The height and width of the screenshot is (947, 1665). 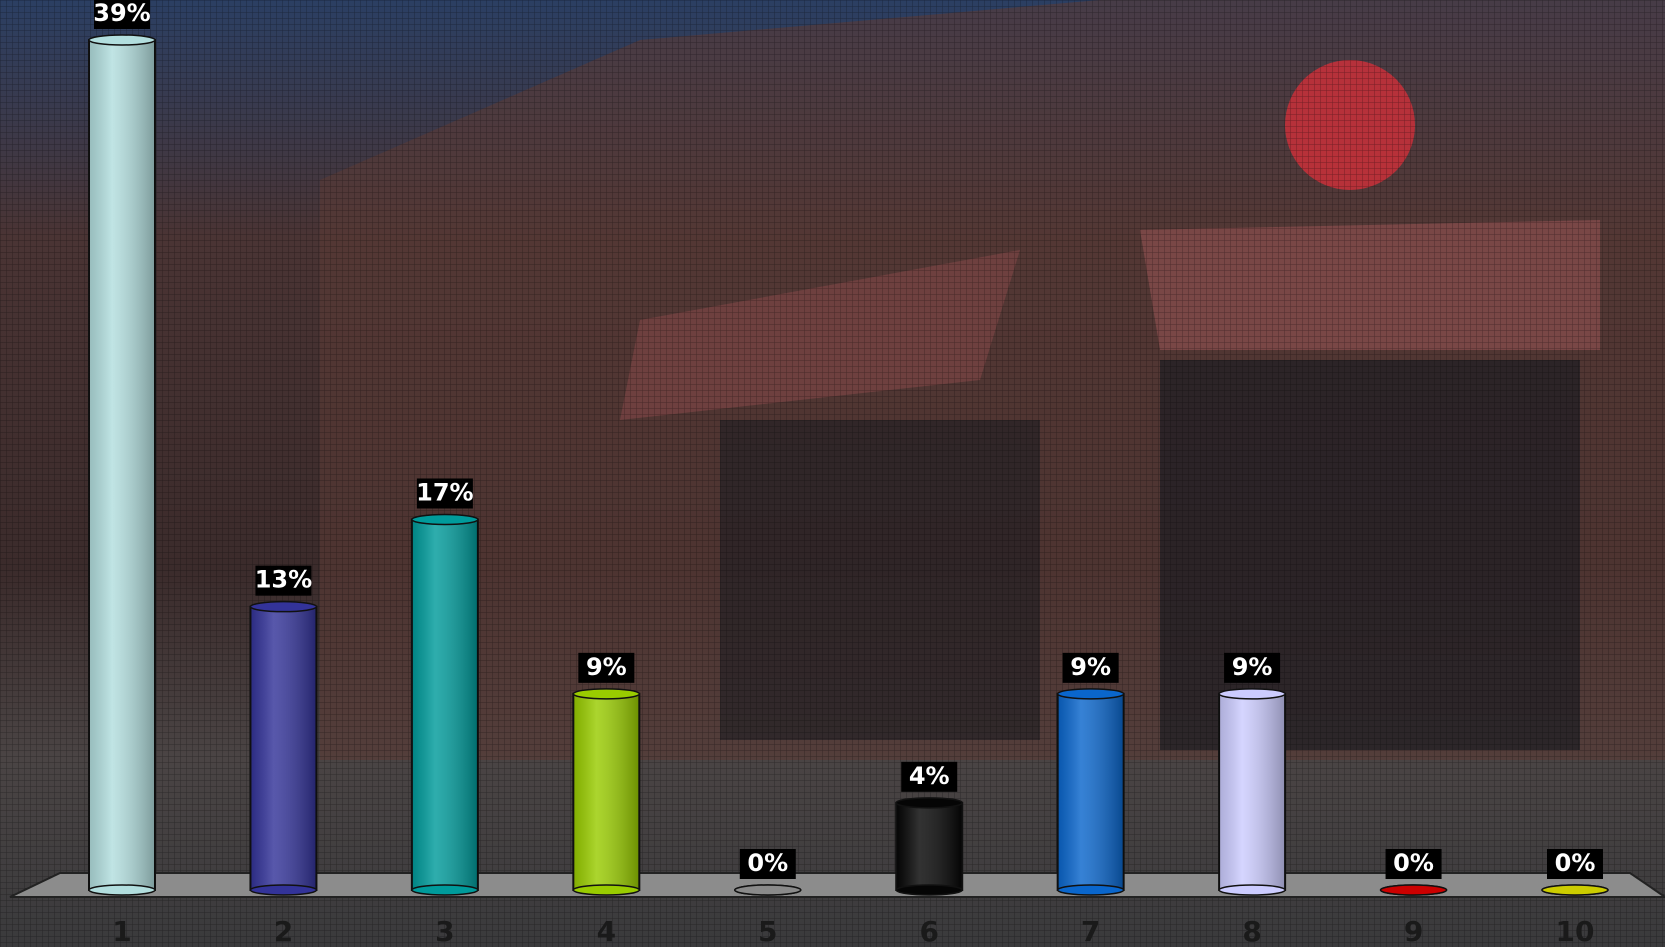 What do you see at coordinates (767, 931) in the screenshot?
I see `x-tick-label: 5` at bounding box center [767, 931].